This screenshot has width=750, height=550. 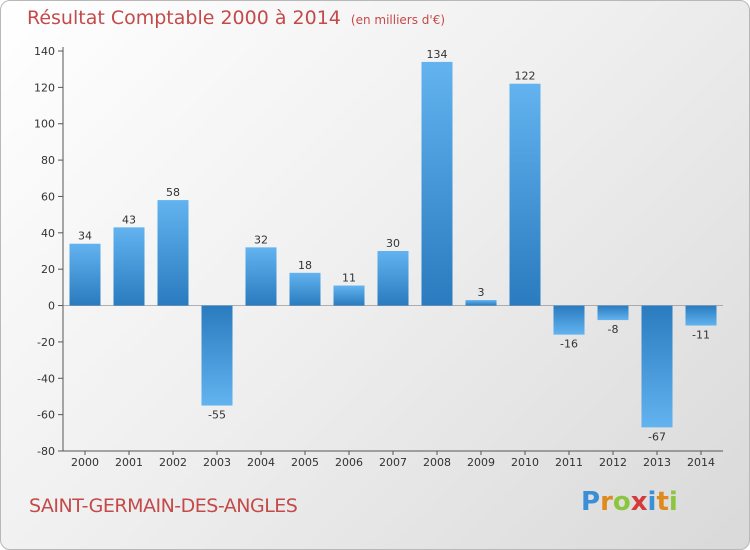 What do you see at coordinates (46, 342) in the screenshot?
I see `y-tick-label: -20` at bounding box center [46, 342].